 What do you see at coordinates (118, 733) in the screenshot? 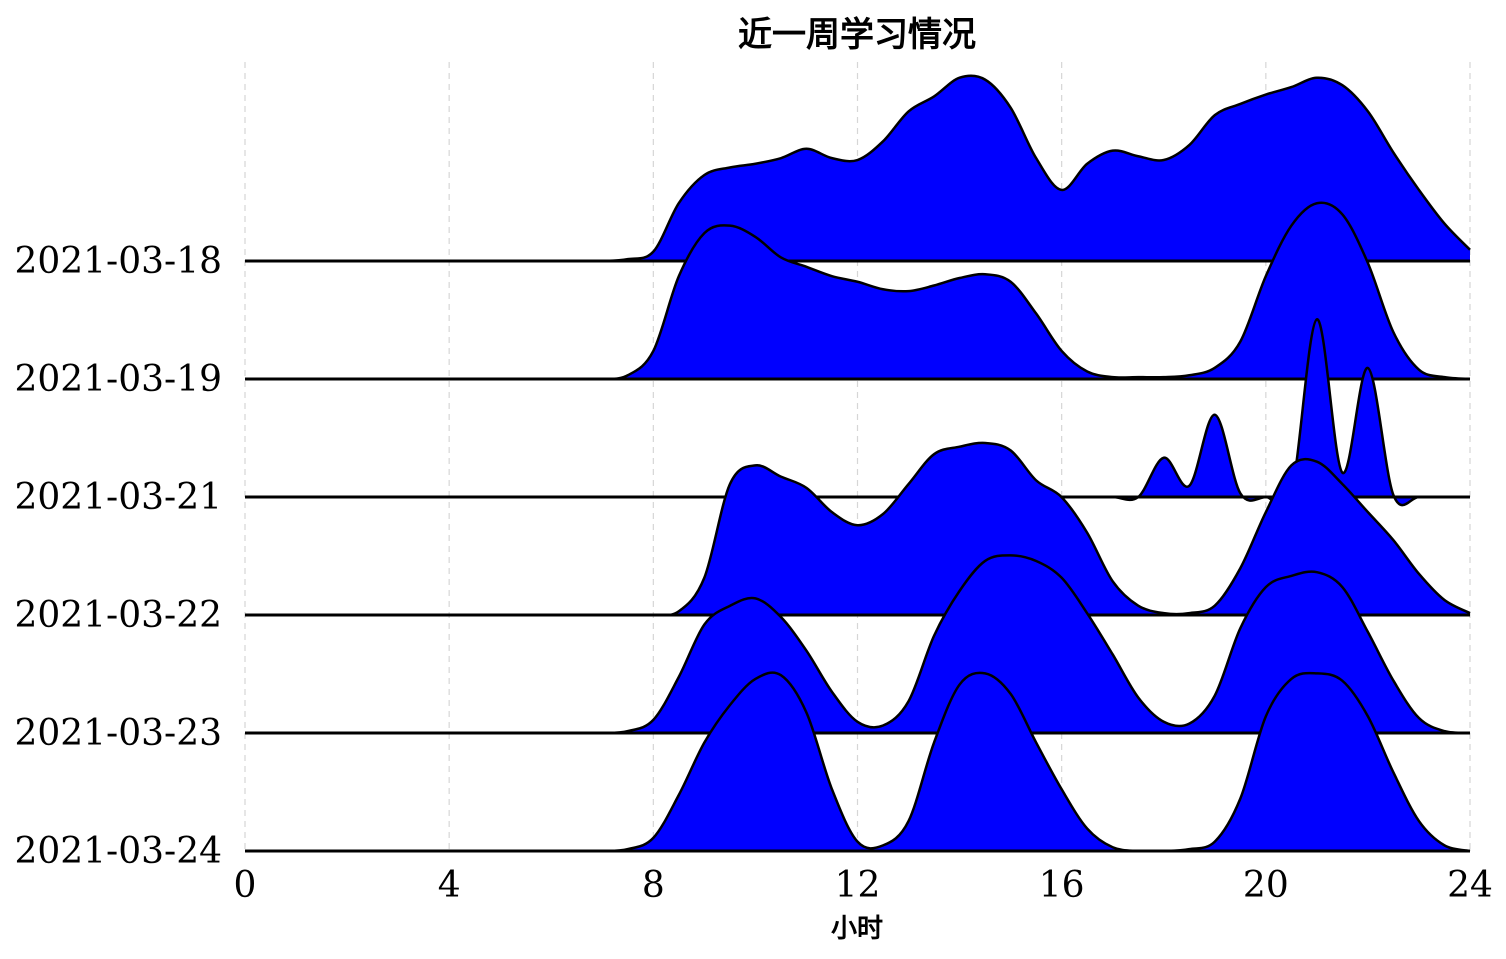
I see `y-tick-label: 2021-03-23` at bounding box center [118, 733].